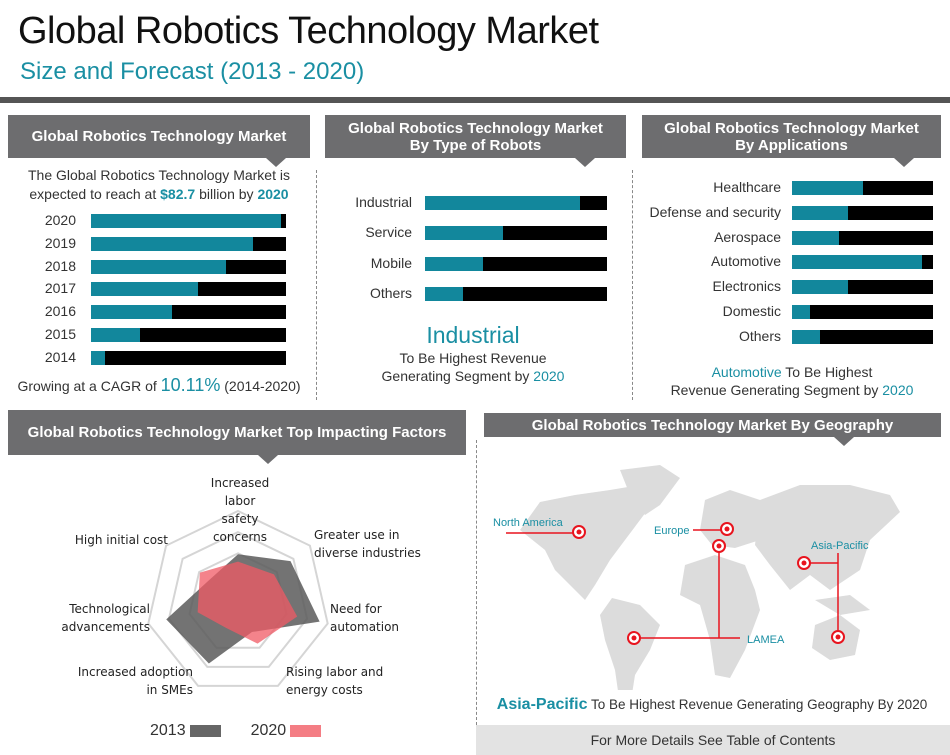 This screenshot has width=950, height=755. Describe the element at coordinates (178, 194) in the screenshot. I see `market-value: $82.7` at that location.